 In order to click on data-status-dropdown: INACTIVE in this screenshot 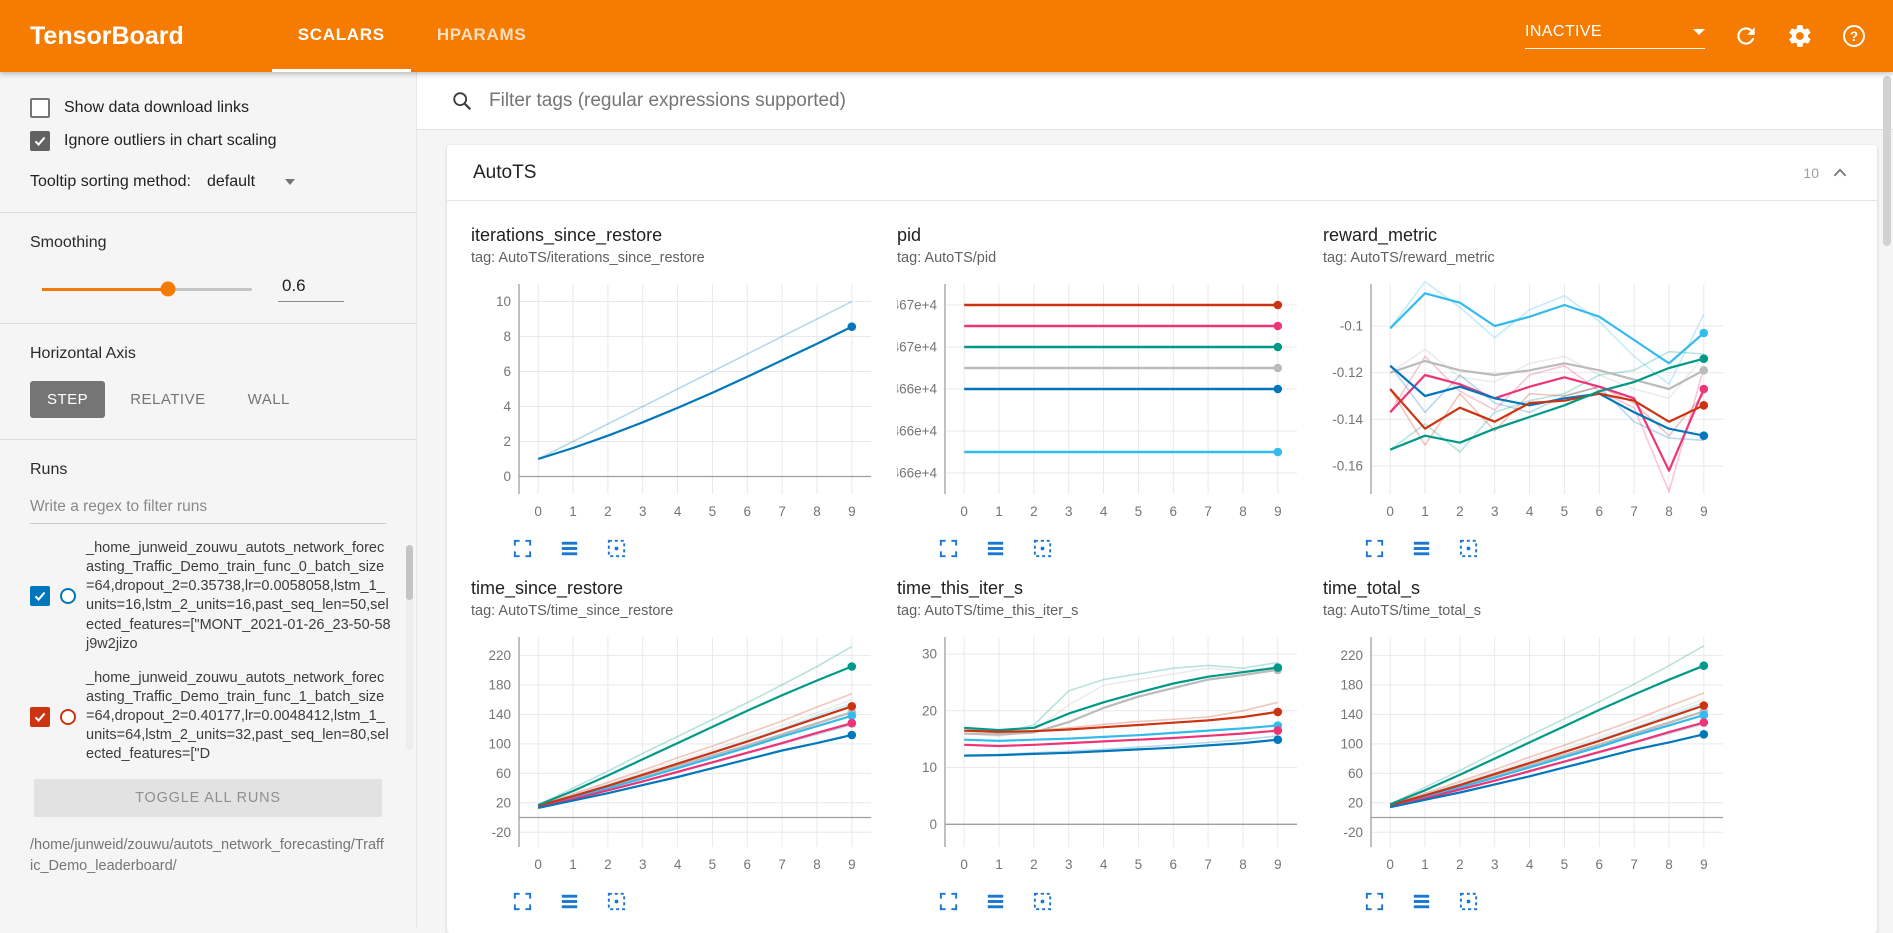, I will do `click(1615, 36)`.